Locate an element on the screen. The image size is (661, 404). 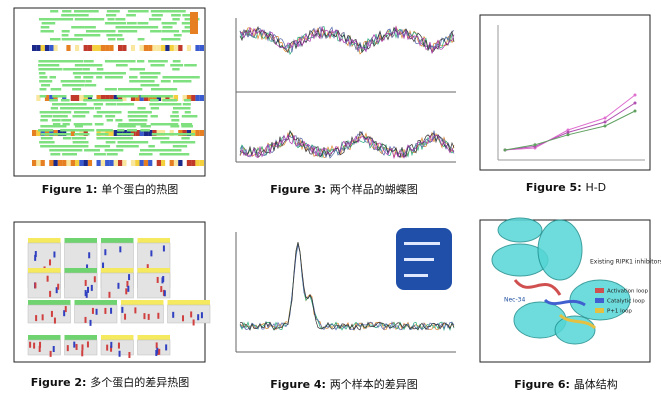
colorbar is located at coordinates (194, 23).